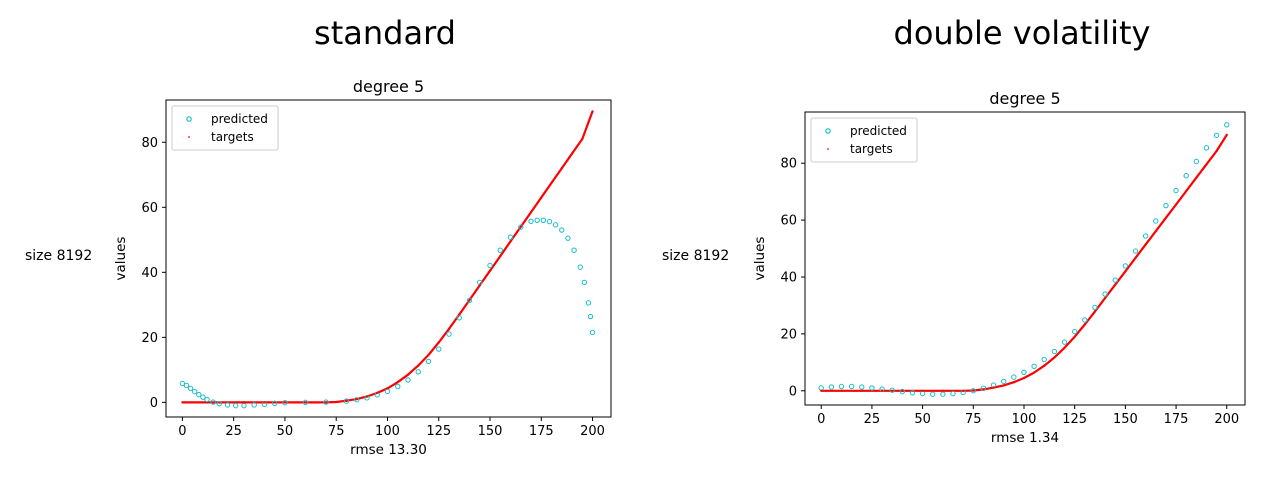  I want to click on x-tick-label: 200, so click(592, 431).